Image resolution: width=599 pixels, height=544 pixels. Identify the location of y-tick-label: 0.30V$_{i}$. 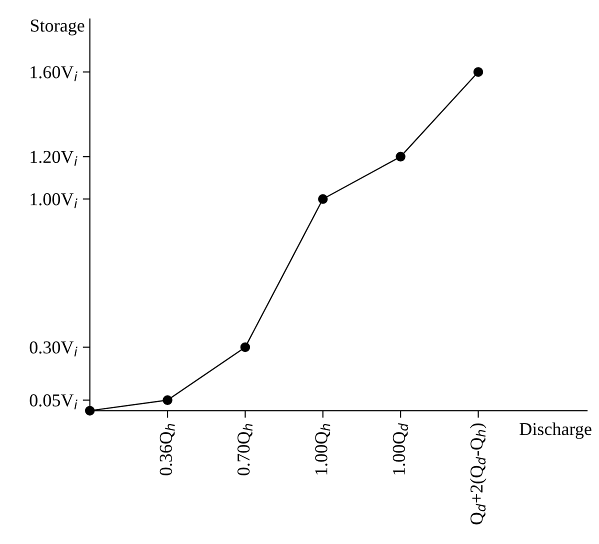
(54, 348).